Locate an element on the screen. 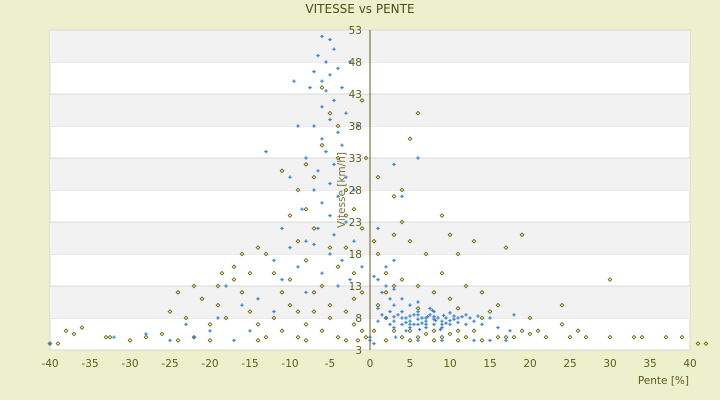  y-tick-label: 8 is located at coordinates (358, 319).